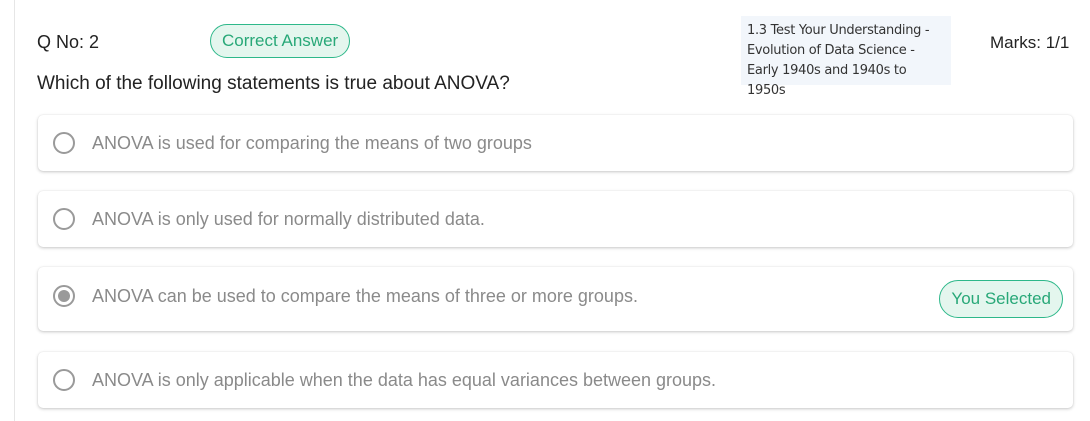 Image resolution: width=1090 pixels, height=421 pixels. What do you see at coordinates (64, 296) in the screenshot?
I see `radio-filled-icon` at bounding box center [64, 296].